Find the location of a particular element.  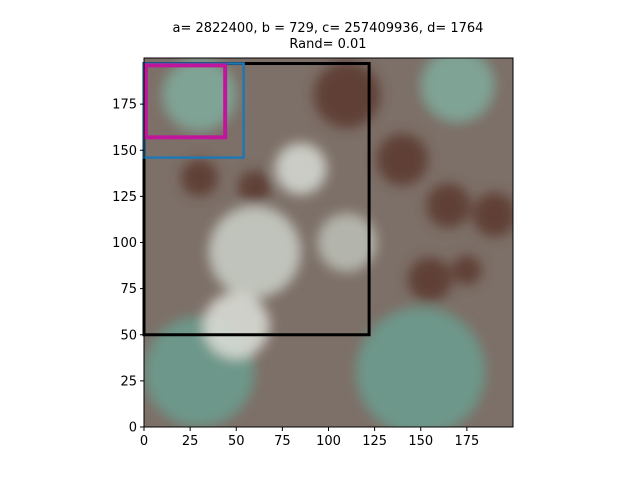

y-axis: 0 25 50 75 100 125 150 175 is located at coordinates (128, 267).